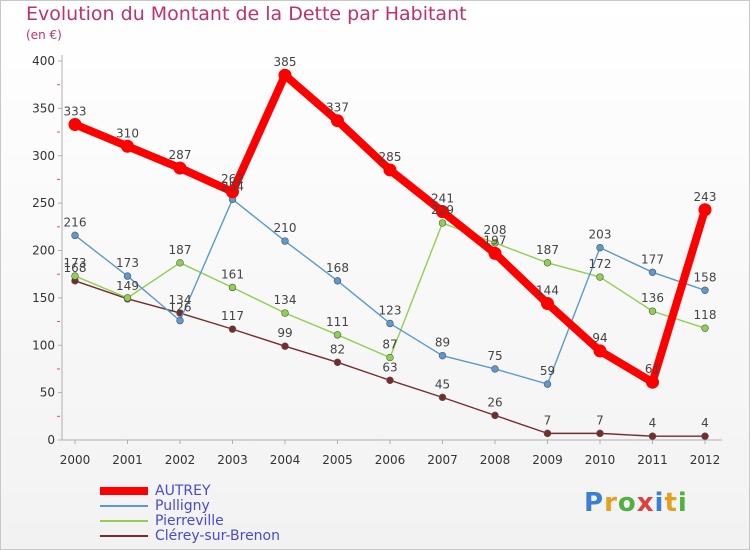  What do you see at coordinates (442, 460) in the screenshot?
I see `x-tick-label: 2007` at bounding box center [442, 460].